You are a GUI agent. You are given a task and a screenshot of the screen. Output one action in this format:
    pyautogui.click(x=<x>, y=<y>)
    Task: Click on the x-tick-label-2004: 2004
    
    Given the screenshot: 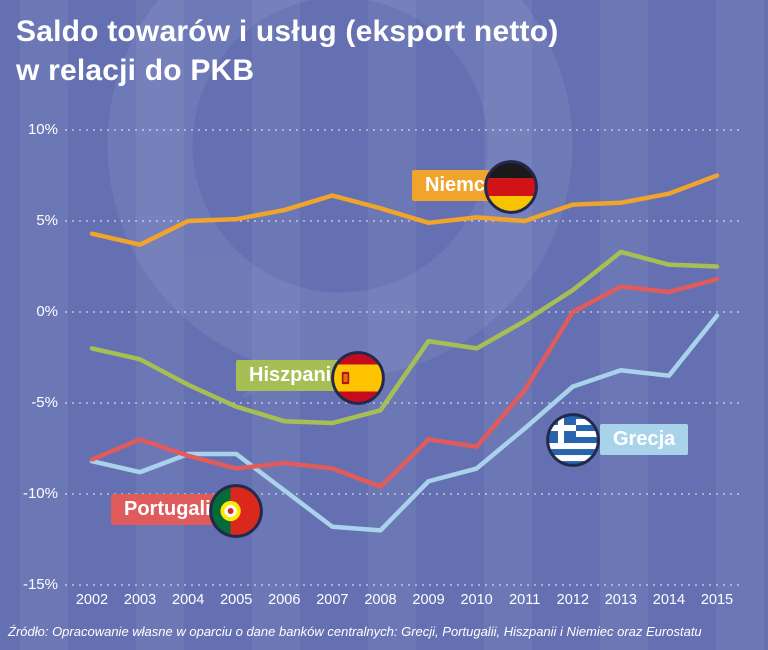 What is the action you would take?
    pyautogui.click(x=188, y=600)
    